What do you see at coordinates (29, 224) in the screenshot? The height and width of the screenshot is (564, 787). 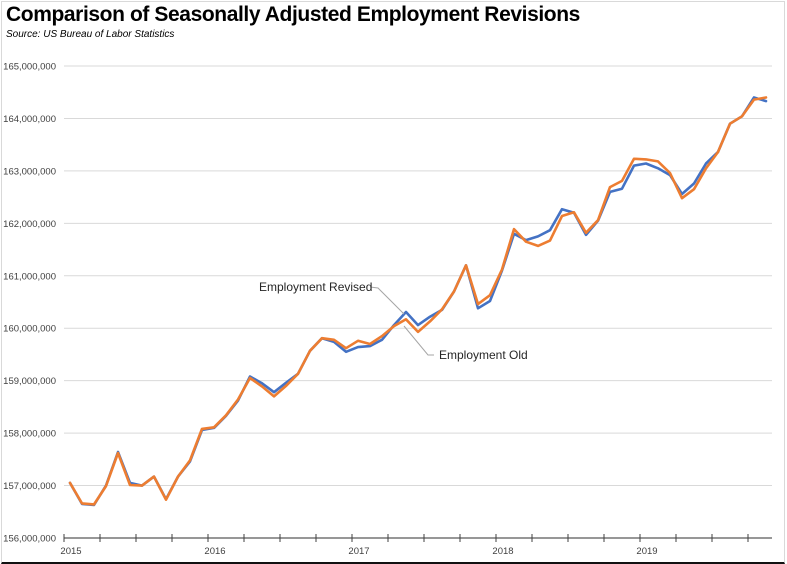 I see `y-tick-label: 162,000,000` at bounding box center [29, 224].